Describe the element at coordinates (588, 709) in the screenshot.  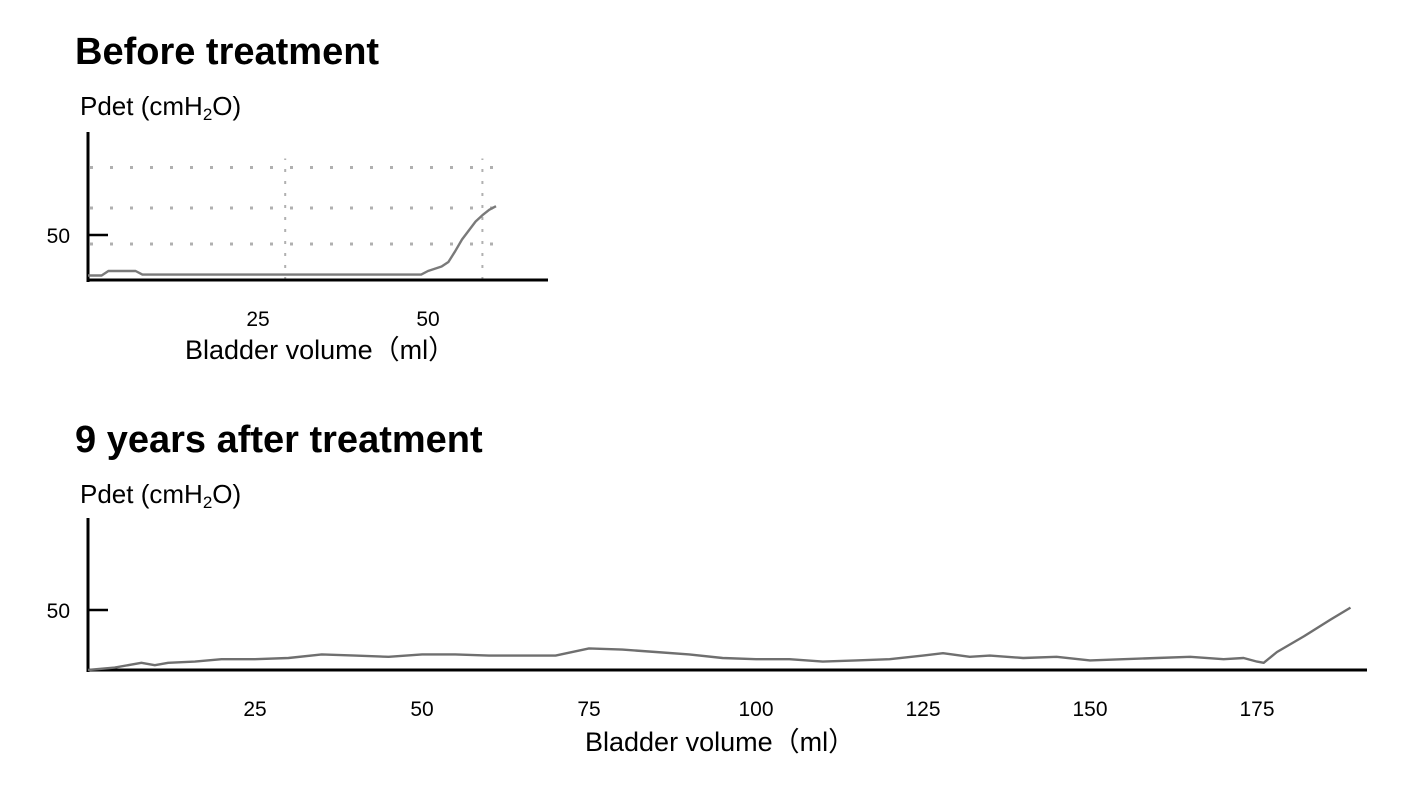
I see `x-tick-label: 75` at that location.